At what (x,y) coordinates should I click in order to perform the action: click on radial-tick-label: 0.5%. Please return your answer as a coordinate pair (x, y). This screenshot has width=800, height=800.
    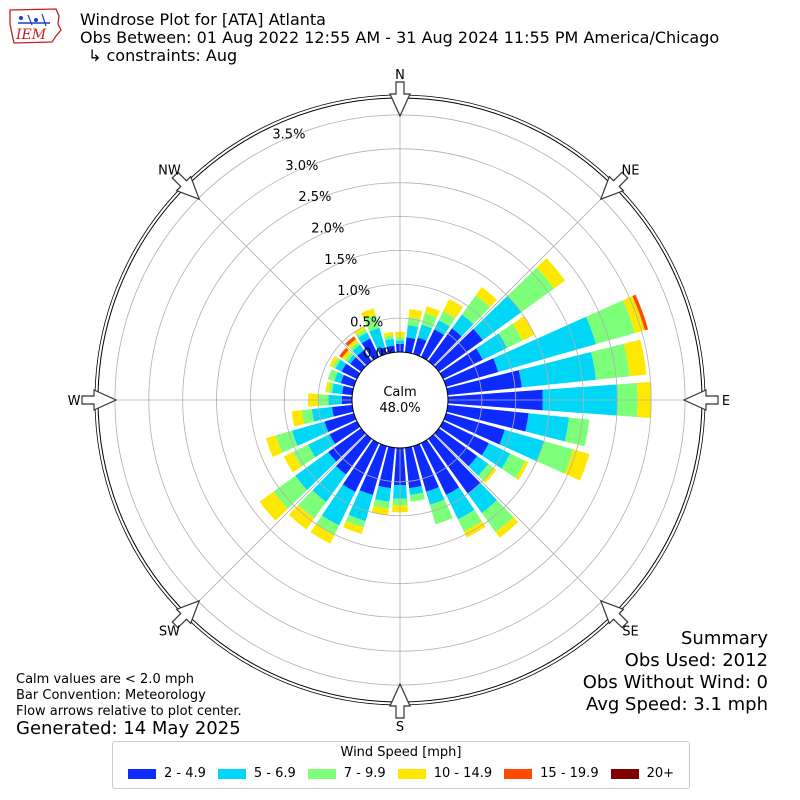
    Looking at the image, I should click on (366, 322).